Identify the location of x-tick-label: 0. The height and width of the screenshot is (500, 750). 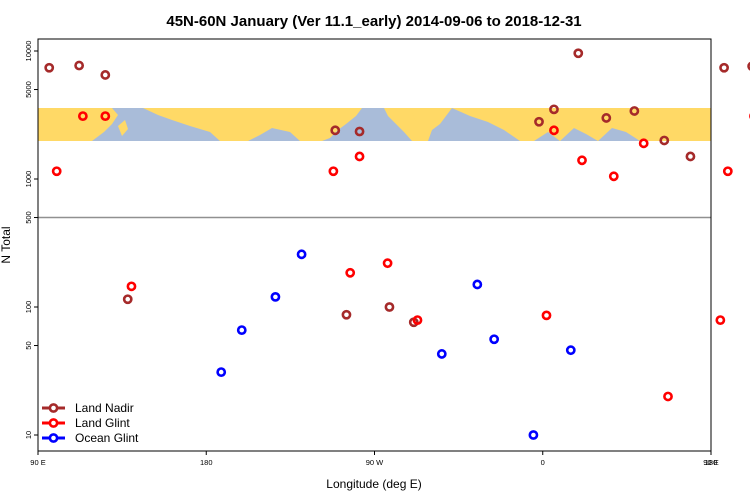
(543, 462).